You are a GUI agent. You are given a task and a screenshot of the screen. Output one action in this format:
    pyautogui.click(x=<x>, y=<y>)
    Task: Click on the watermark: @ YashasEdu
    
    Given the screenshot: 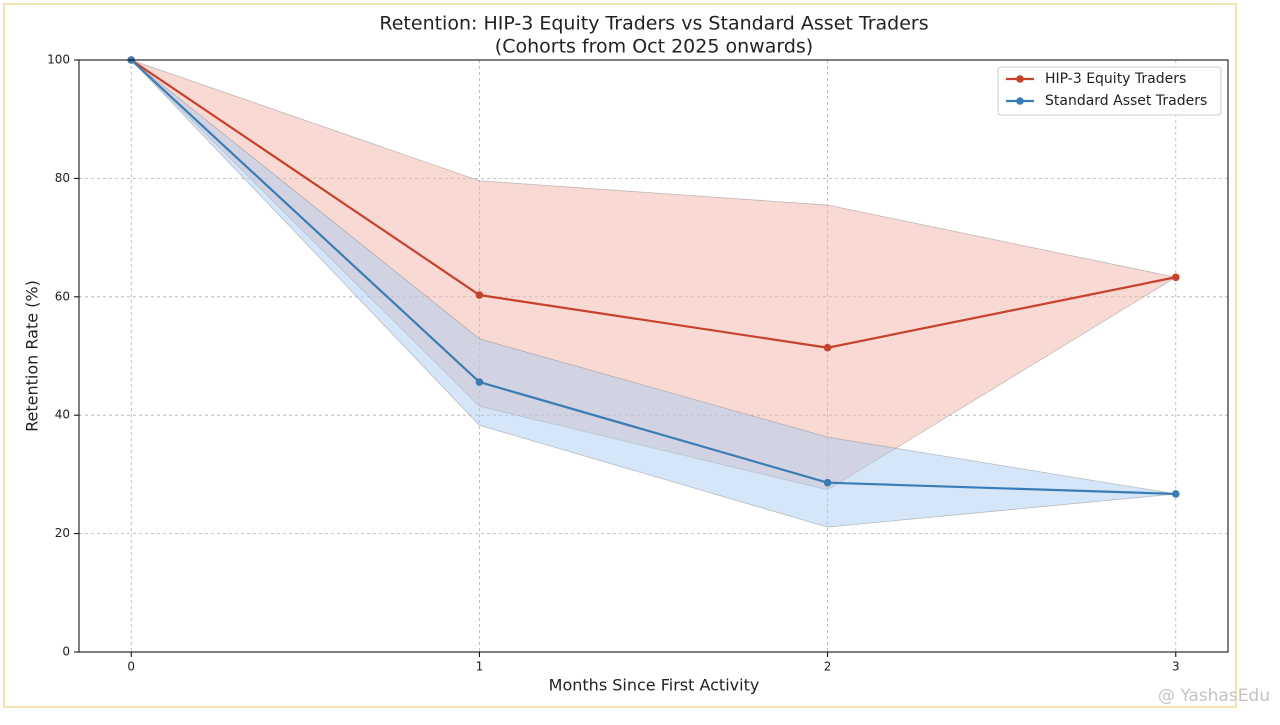 What is the action you would take?
    pyautogui.click(x=1214, y=696)
    